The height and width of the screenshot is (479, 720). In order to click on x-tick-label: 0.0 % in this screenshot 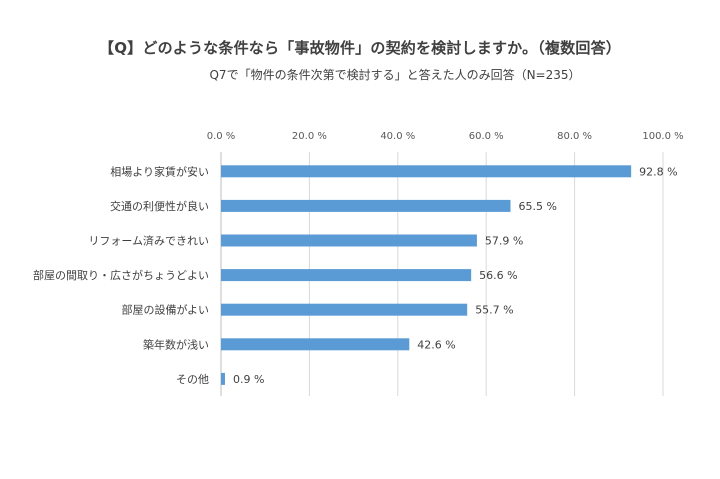, I will do `click(221, 136)`.